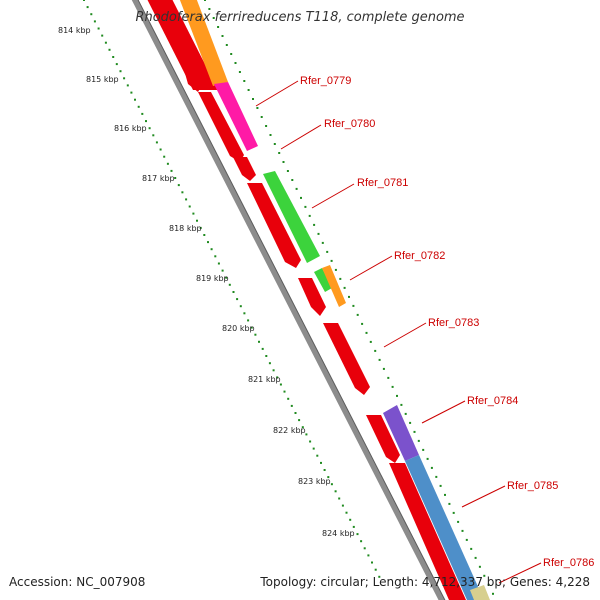  What do you see at coordinates (349, 124) in the screenshot?
I see `gene-label: Rfer_0780` at bounding box center [349, 124].